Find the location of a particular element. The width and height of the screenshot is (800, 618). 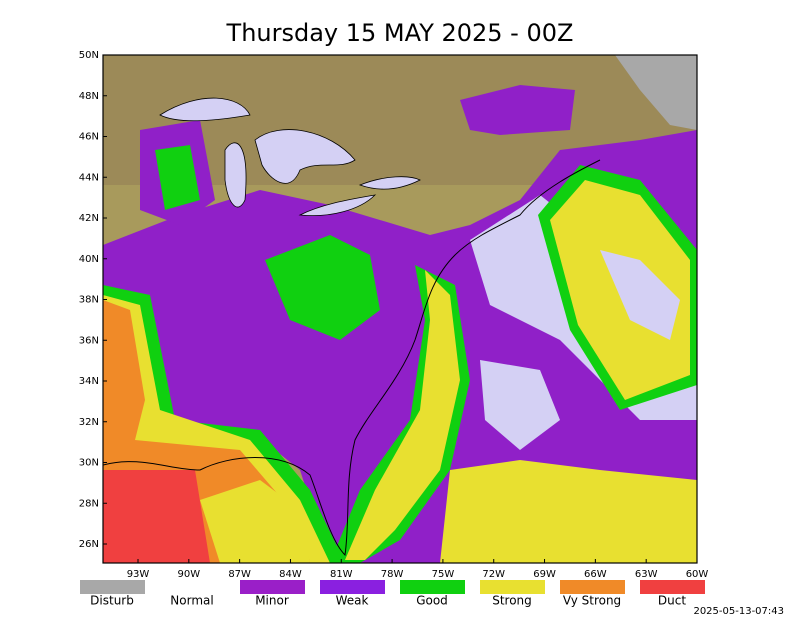

lat-label: 40N is located at coordinates (89, 259).